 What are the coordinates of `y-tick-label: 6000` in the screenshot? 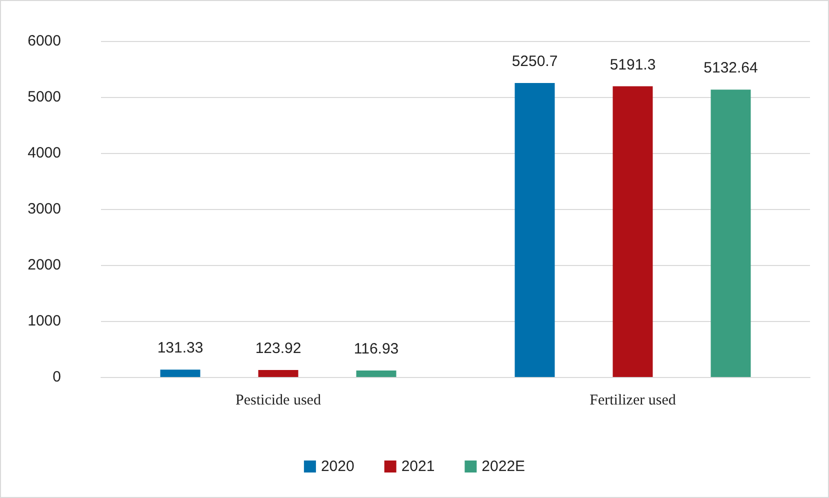 It's located at (44, 41).